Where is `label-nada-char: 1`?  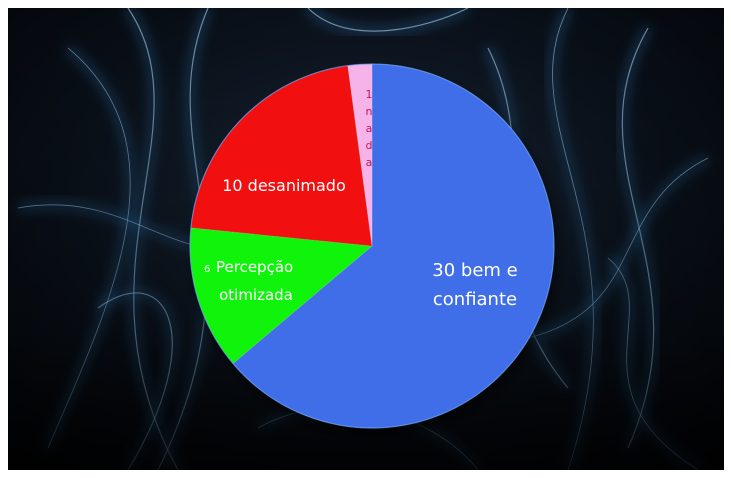
label-nada-char: 1 is located at coordinates (369, 94).